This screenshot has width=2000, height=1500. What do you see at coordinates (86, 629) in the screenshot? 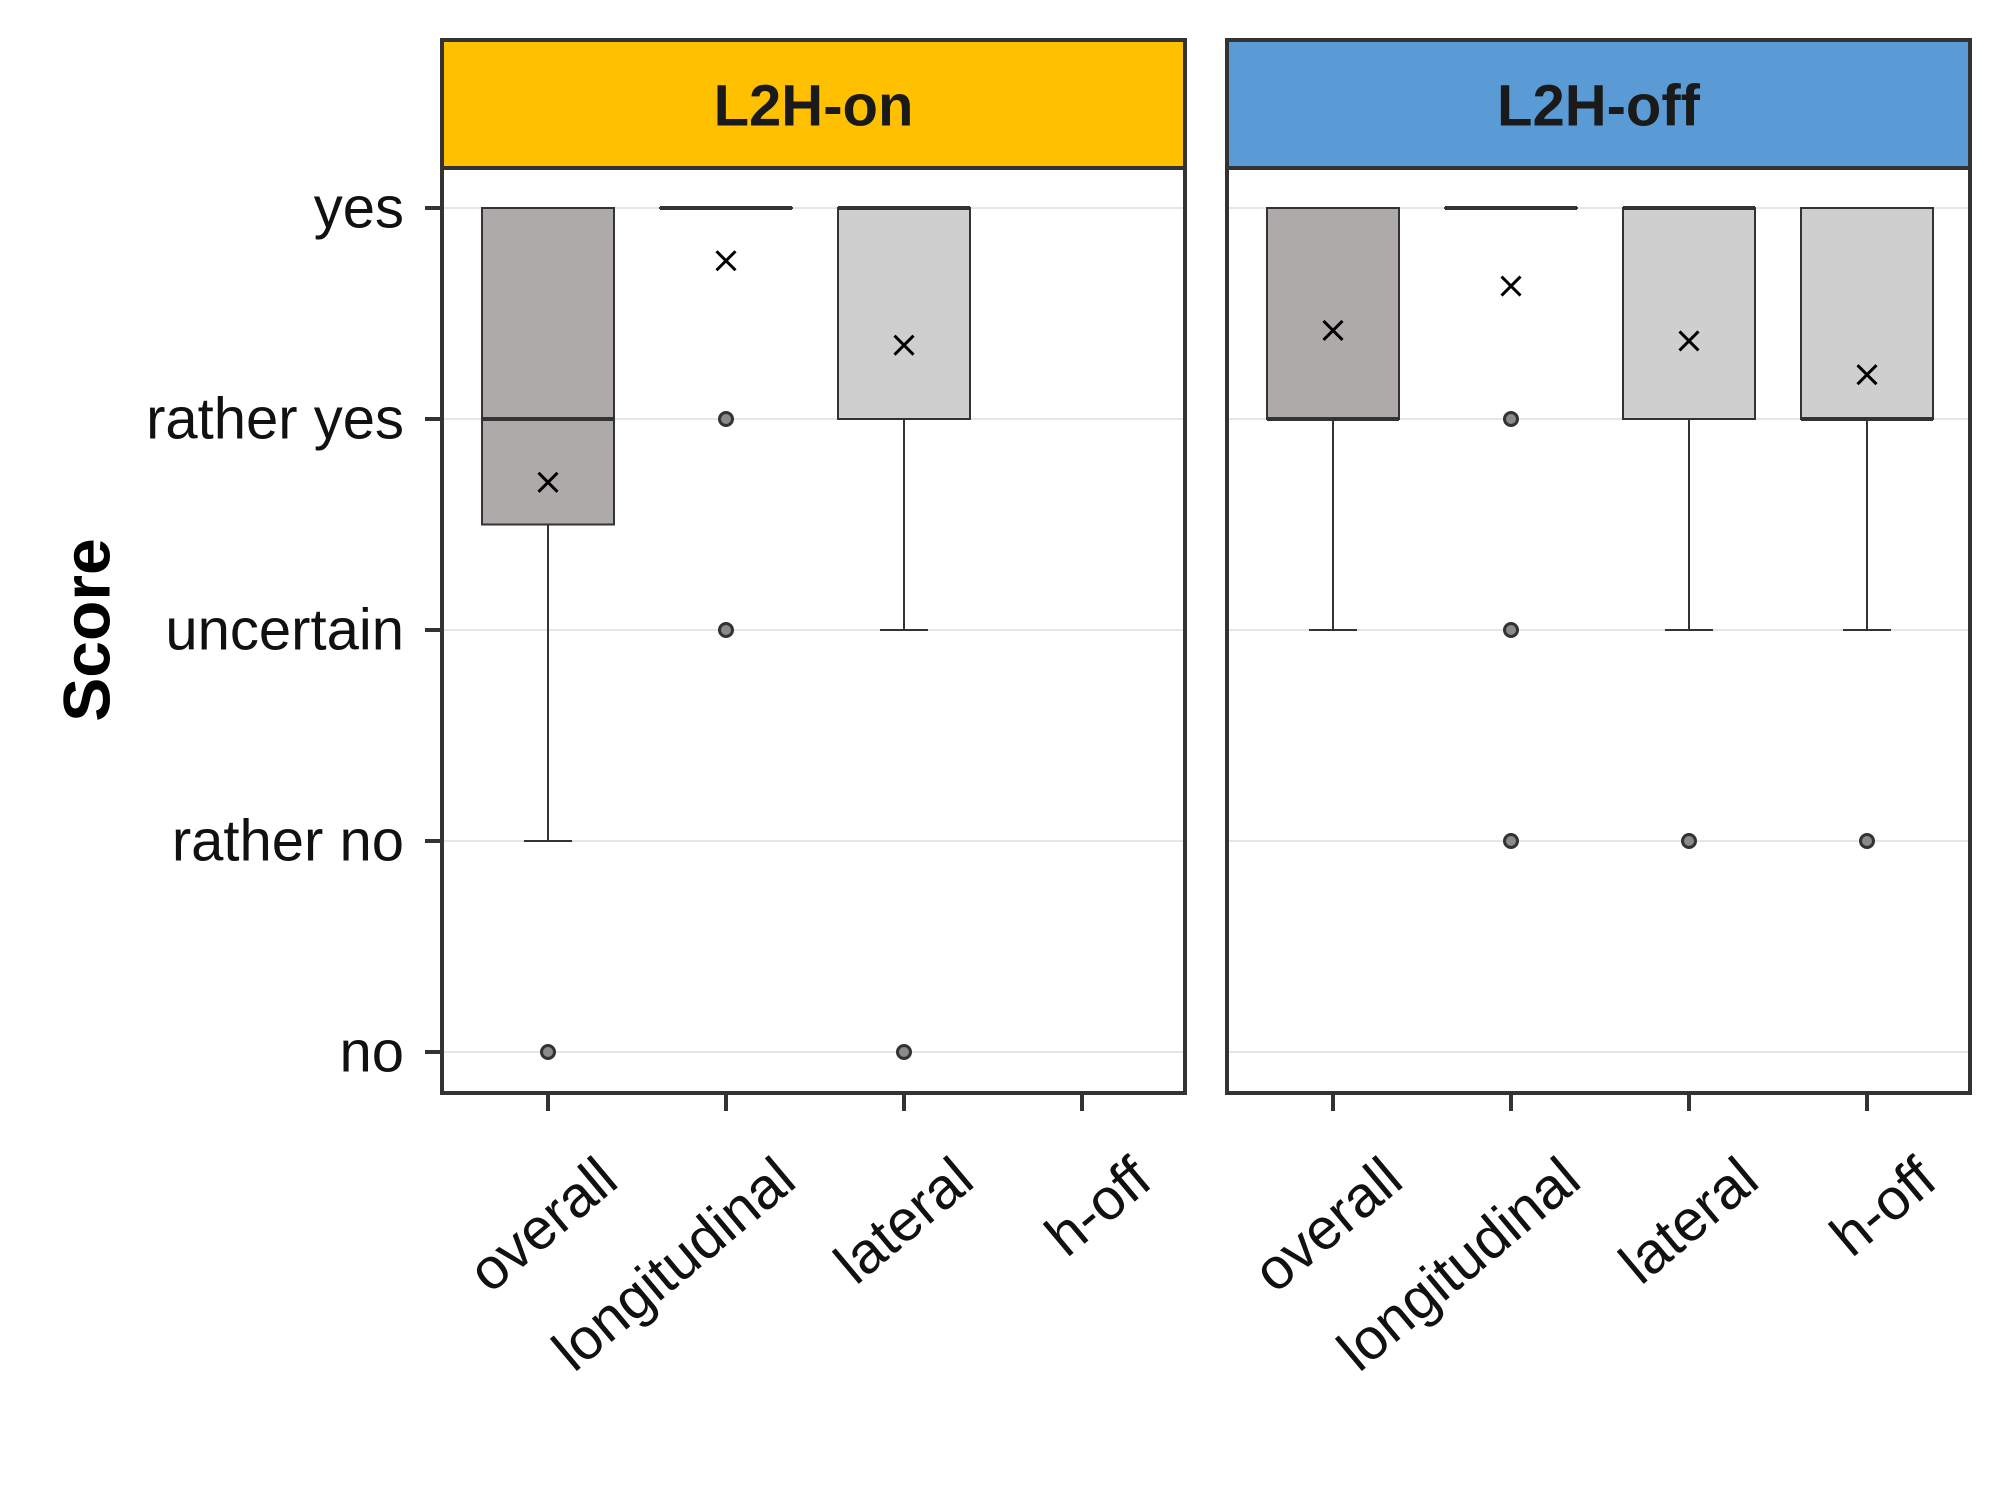
I see `y-axis-title: Score` at bounding box center [86, 629].